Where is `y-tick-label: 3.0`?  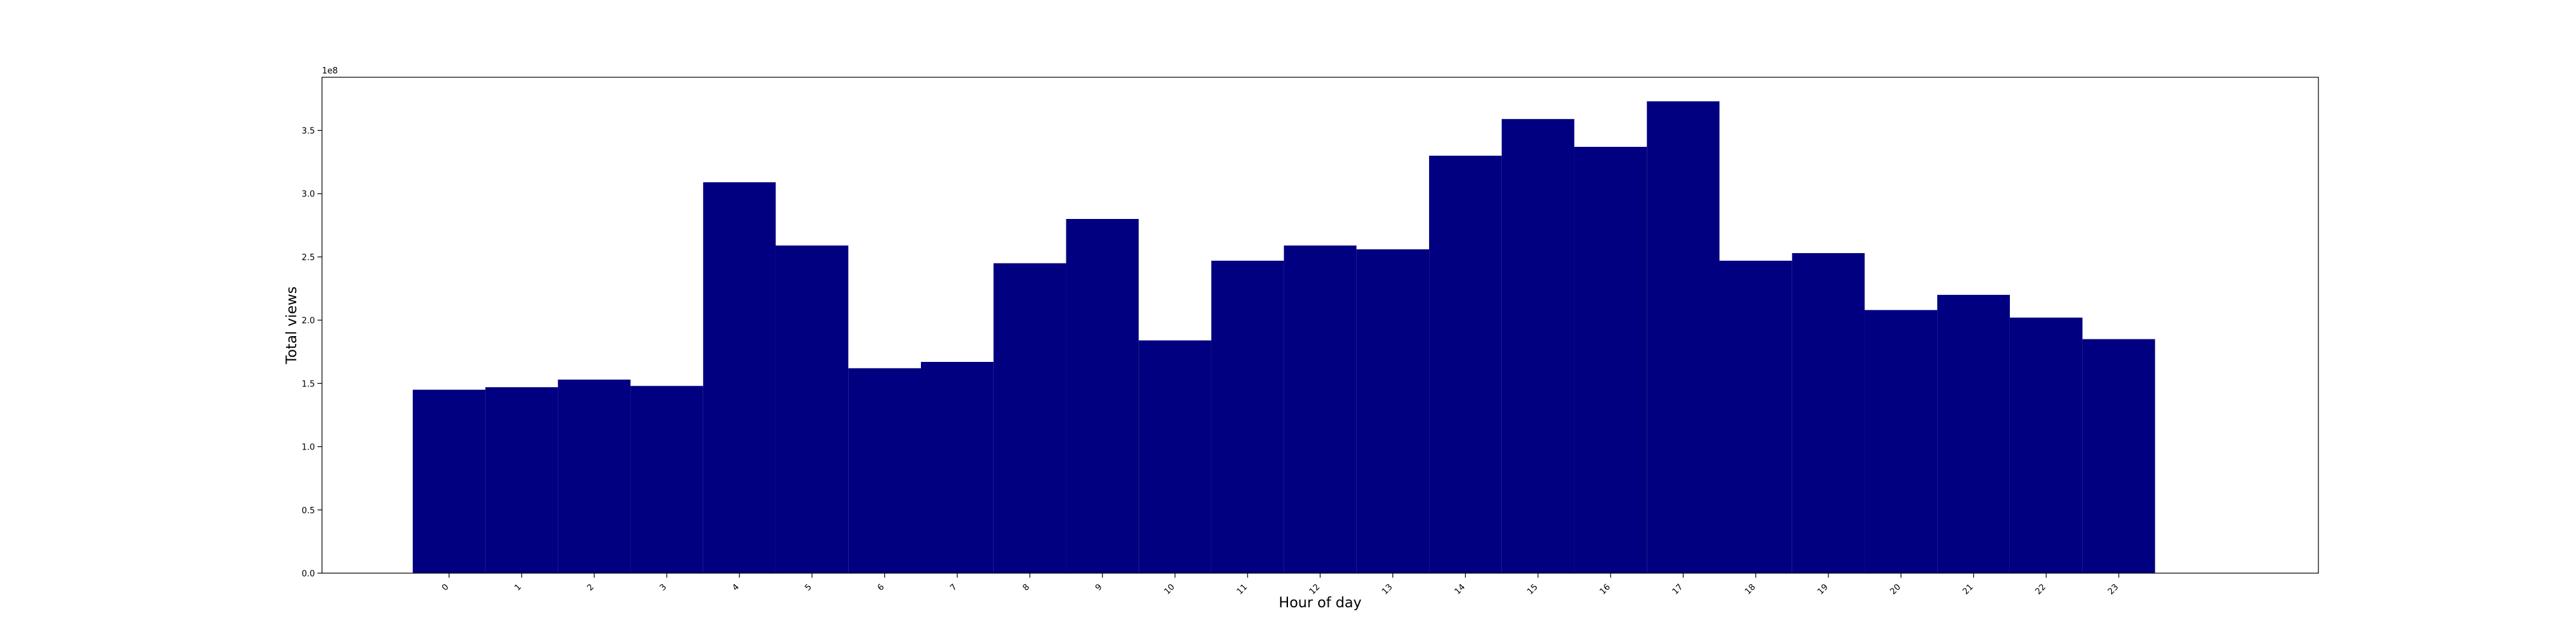
y-tick-label: 3.0 is located at coordinates (308, 195).